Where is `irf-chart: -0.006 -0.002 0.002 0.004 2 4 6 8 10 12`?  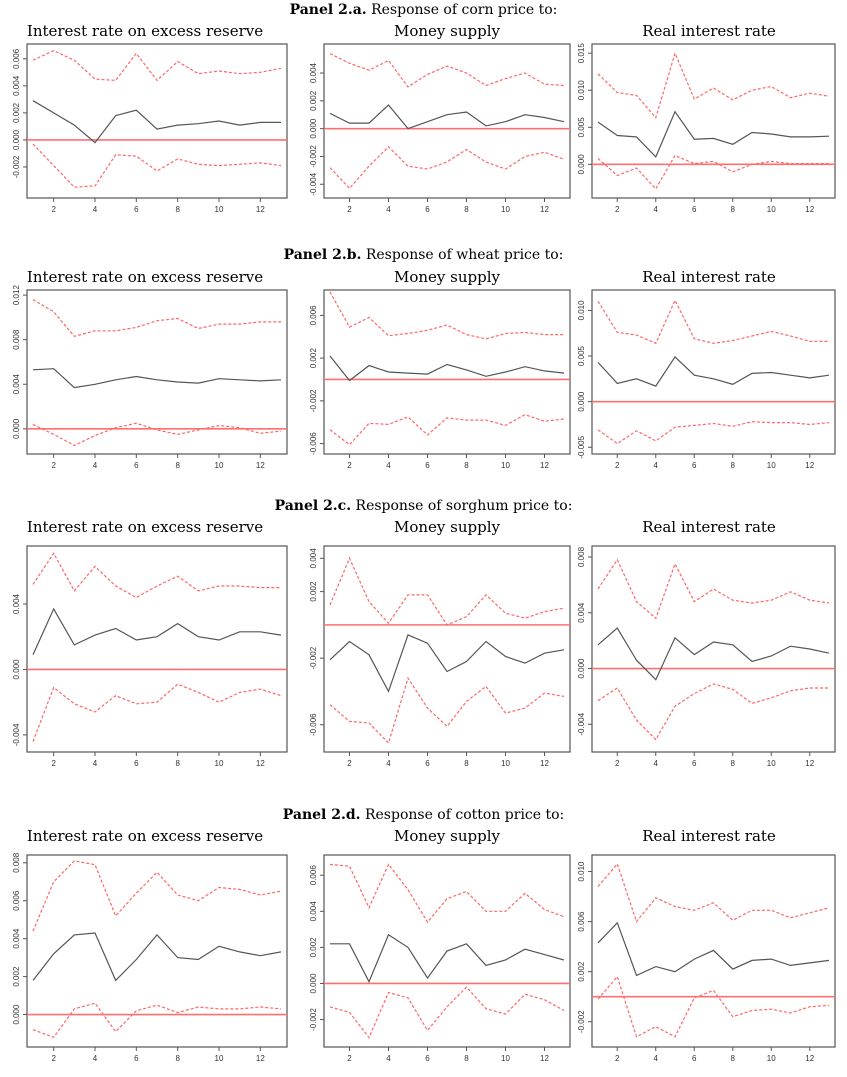 irf-chart: -0.006 -0.002 0.002 0.004 2 4 6 8 10 12 is located at coordinates (440, 656).